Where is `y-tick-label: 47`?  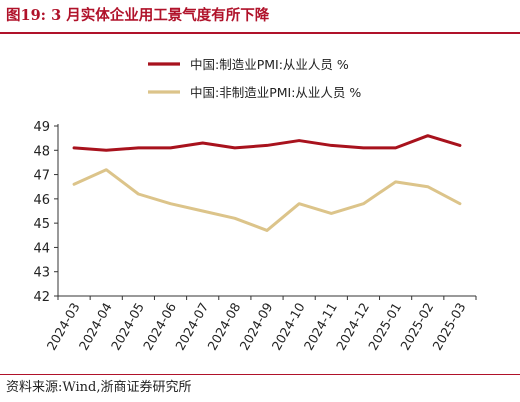 y-tick-label: 47 is located at coordinates (41, 176).